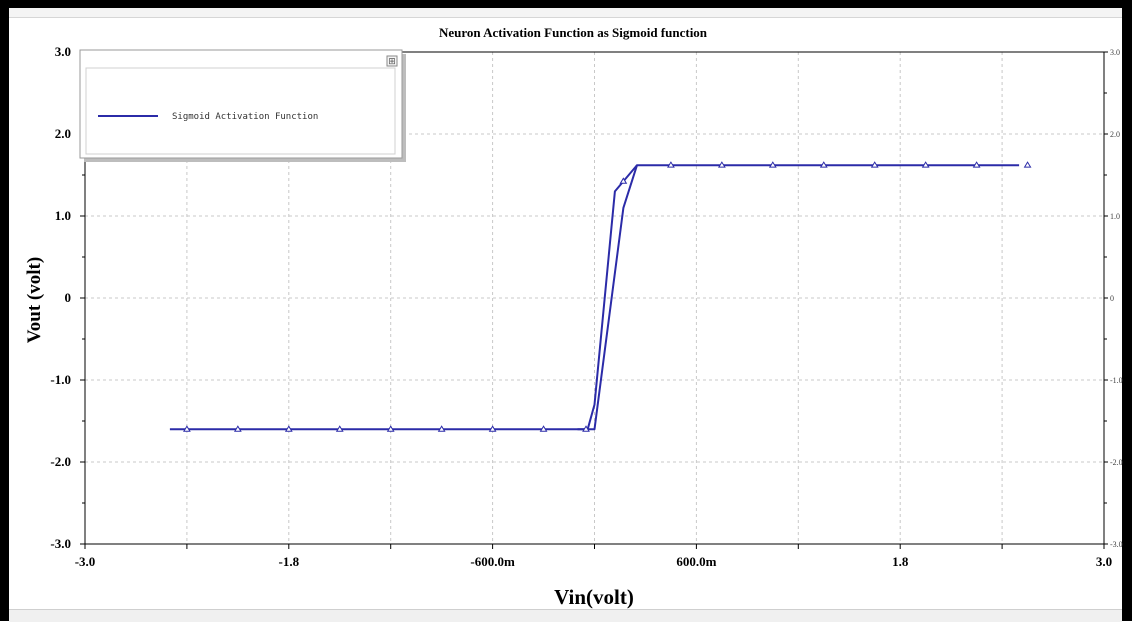 The image size is (1132, 622). I want to click on y-tick-label: 3.0, so click(63, 51).